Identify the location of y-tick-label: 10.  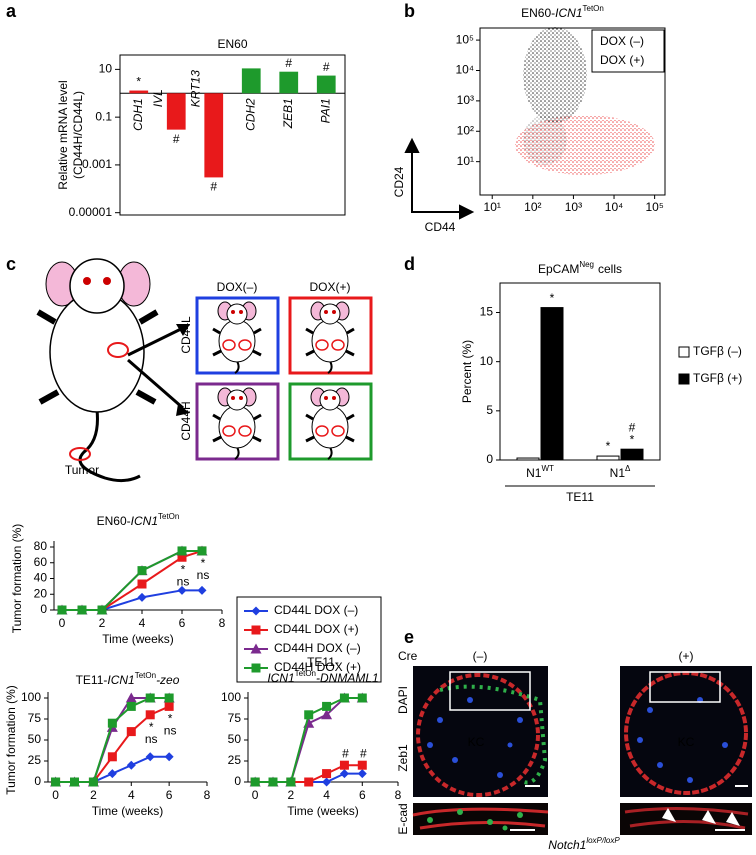
(106, 69).